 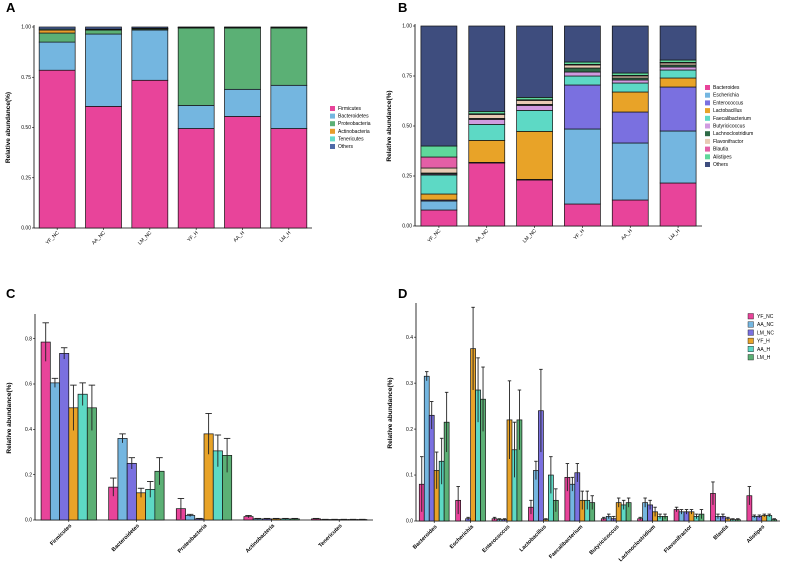 I want to click on x-category-label: Flavonifractor, so click(x=678, y=539).